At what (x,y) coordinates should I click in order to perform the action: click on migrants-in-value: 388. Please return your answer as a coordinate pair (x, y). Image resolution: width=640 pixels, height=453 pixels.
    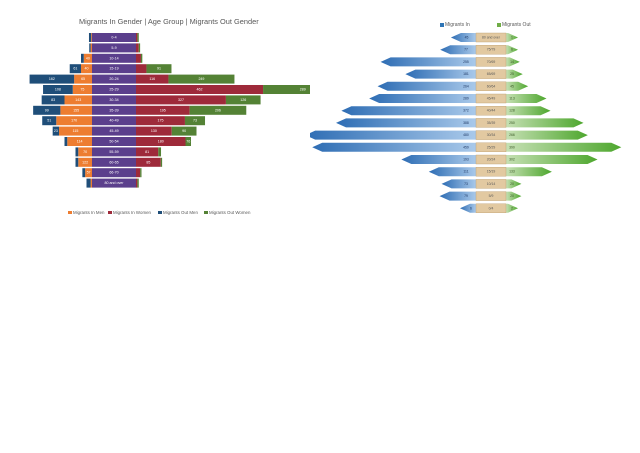
    Looking at the image, I should click on (466, 123).